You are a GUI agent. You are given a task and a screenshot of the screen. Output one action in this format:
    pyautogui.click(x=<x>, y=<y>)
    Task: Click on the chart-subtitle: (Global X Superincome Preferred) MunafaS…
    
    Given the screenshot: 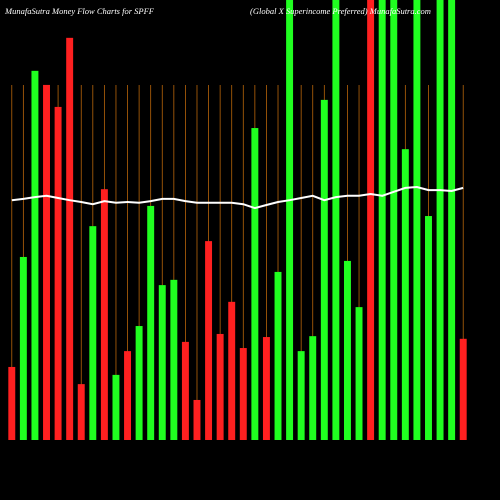 What is the action you would take?
    pyautogui.click(x=340, y=11)
    